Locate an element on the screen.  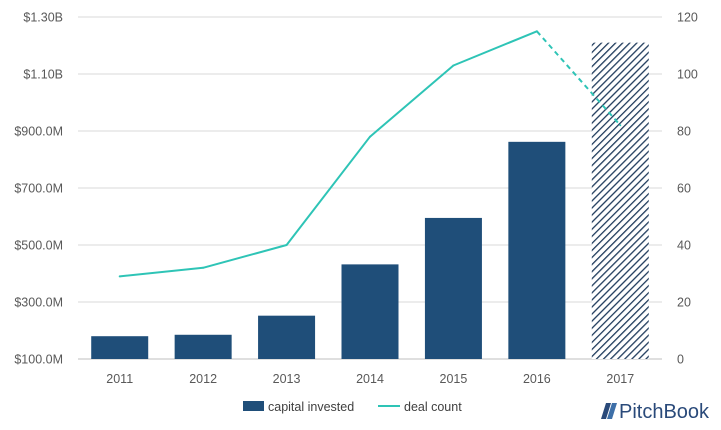
bar-capital-invested-2012 is located at coordinates (203, 346).